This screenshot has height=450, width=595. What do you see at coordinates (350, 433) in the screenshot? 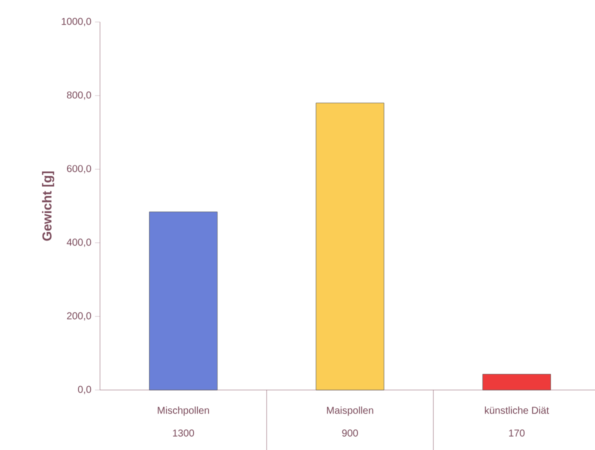
I see `text: 900` at bounding box center [350, 433].